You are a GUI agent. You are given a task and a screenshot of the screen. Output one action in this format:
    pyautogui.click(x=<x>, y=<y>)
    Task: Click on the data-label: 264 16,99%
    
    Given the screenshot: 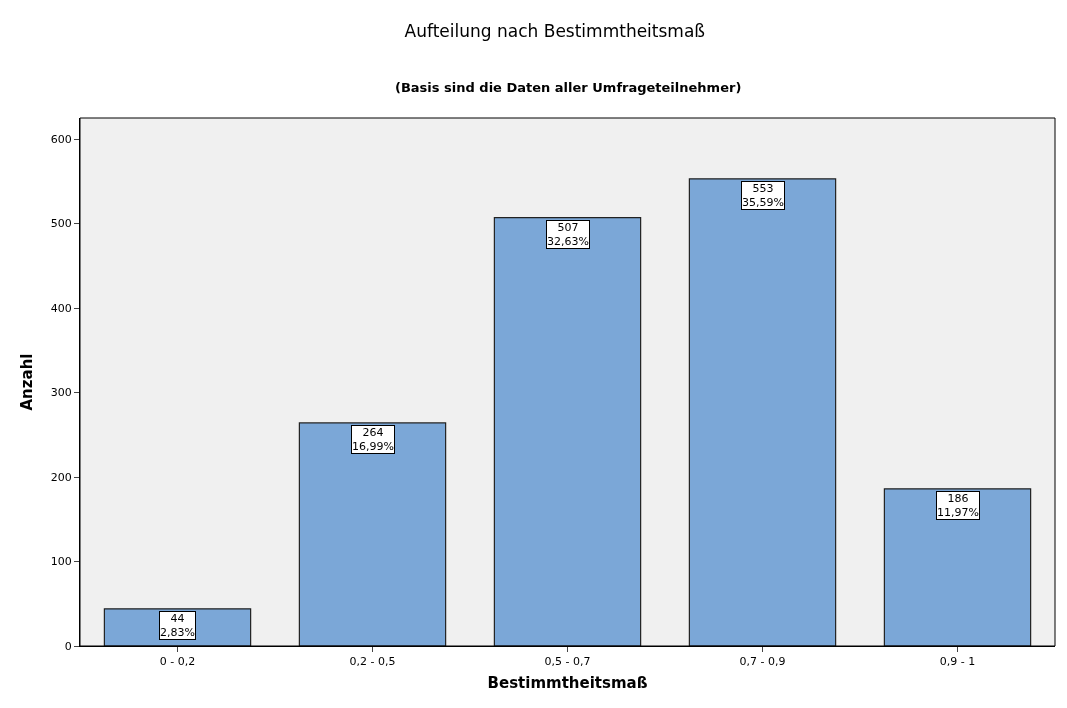 What is the action you would take?
    pyautogui.click(x=373, y=440)
    